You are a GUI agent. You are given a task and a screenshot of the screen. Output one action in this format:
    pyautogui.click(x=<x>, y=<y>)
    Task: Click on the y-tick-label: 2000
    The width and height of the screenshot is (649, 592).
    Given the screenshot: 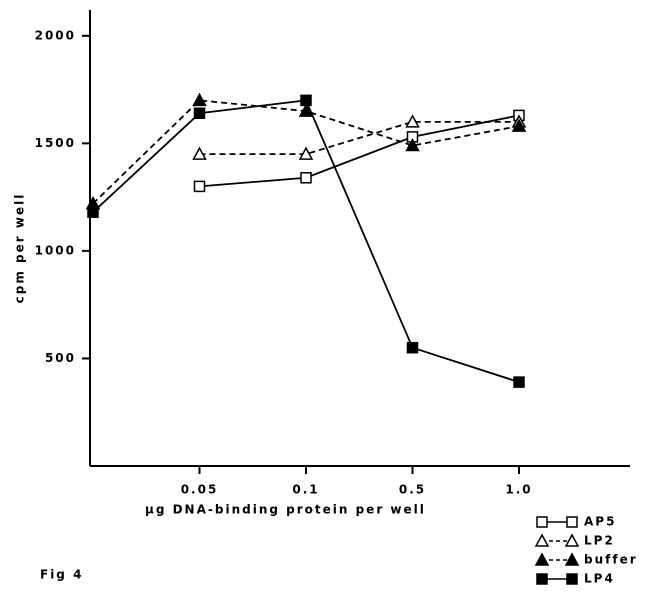 What is the action you would take?
    pyautogui.click(x=55, y=35)
    